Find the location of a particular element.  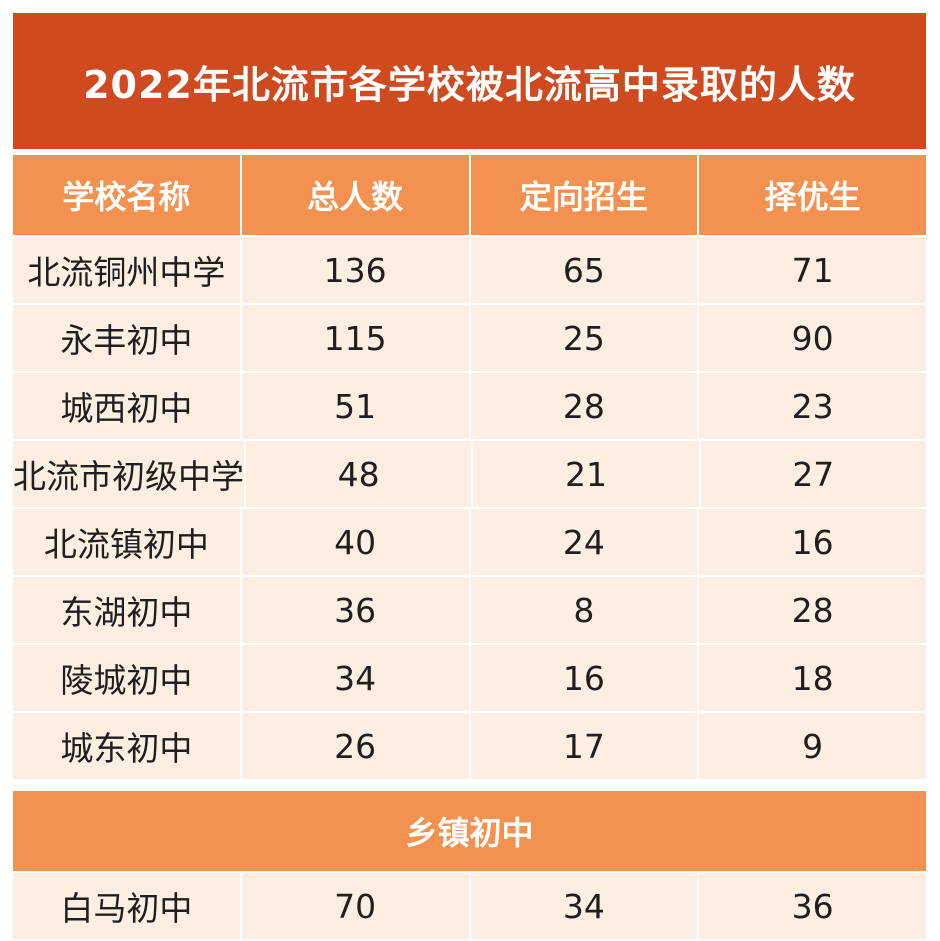

table-row: 北流市初级中学 48 21 27 is located at coordinates (469, 474).